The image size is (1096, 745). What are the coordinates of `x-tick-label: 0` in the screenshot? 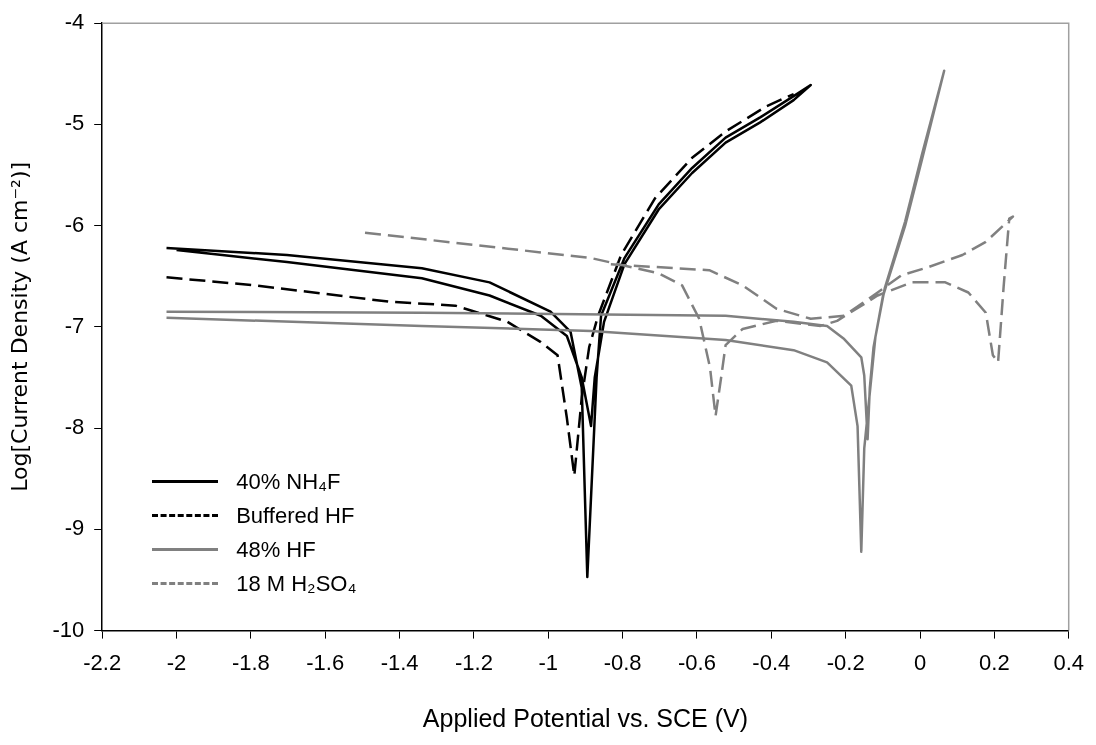 It's located at (920, 662).